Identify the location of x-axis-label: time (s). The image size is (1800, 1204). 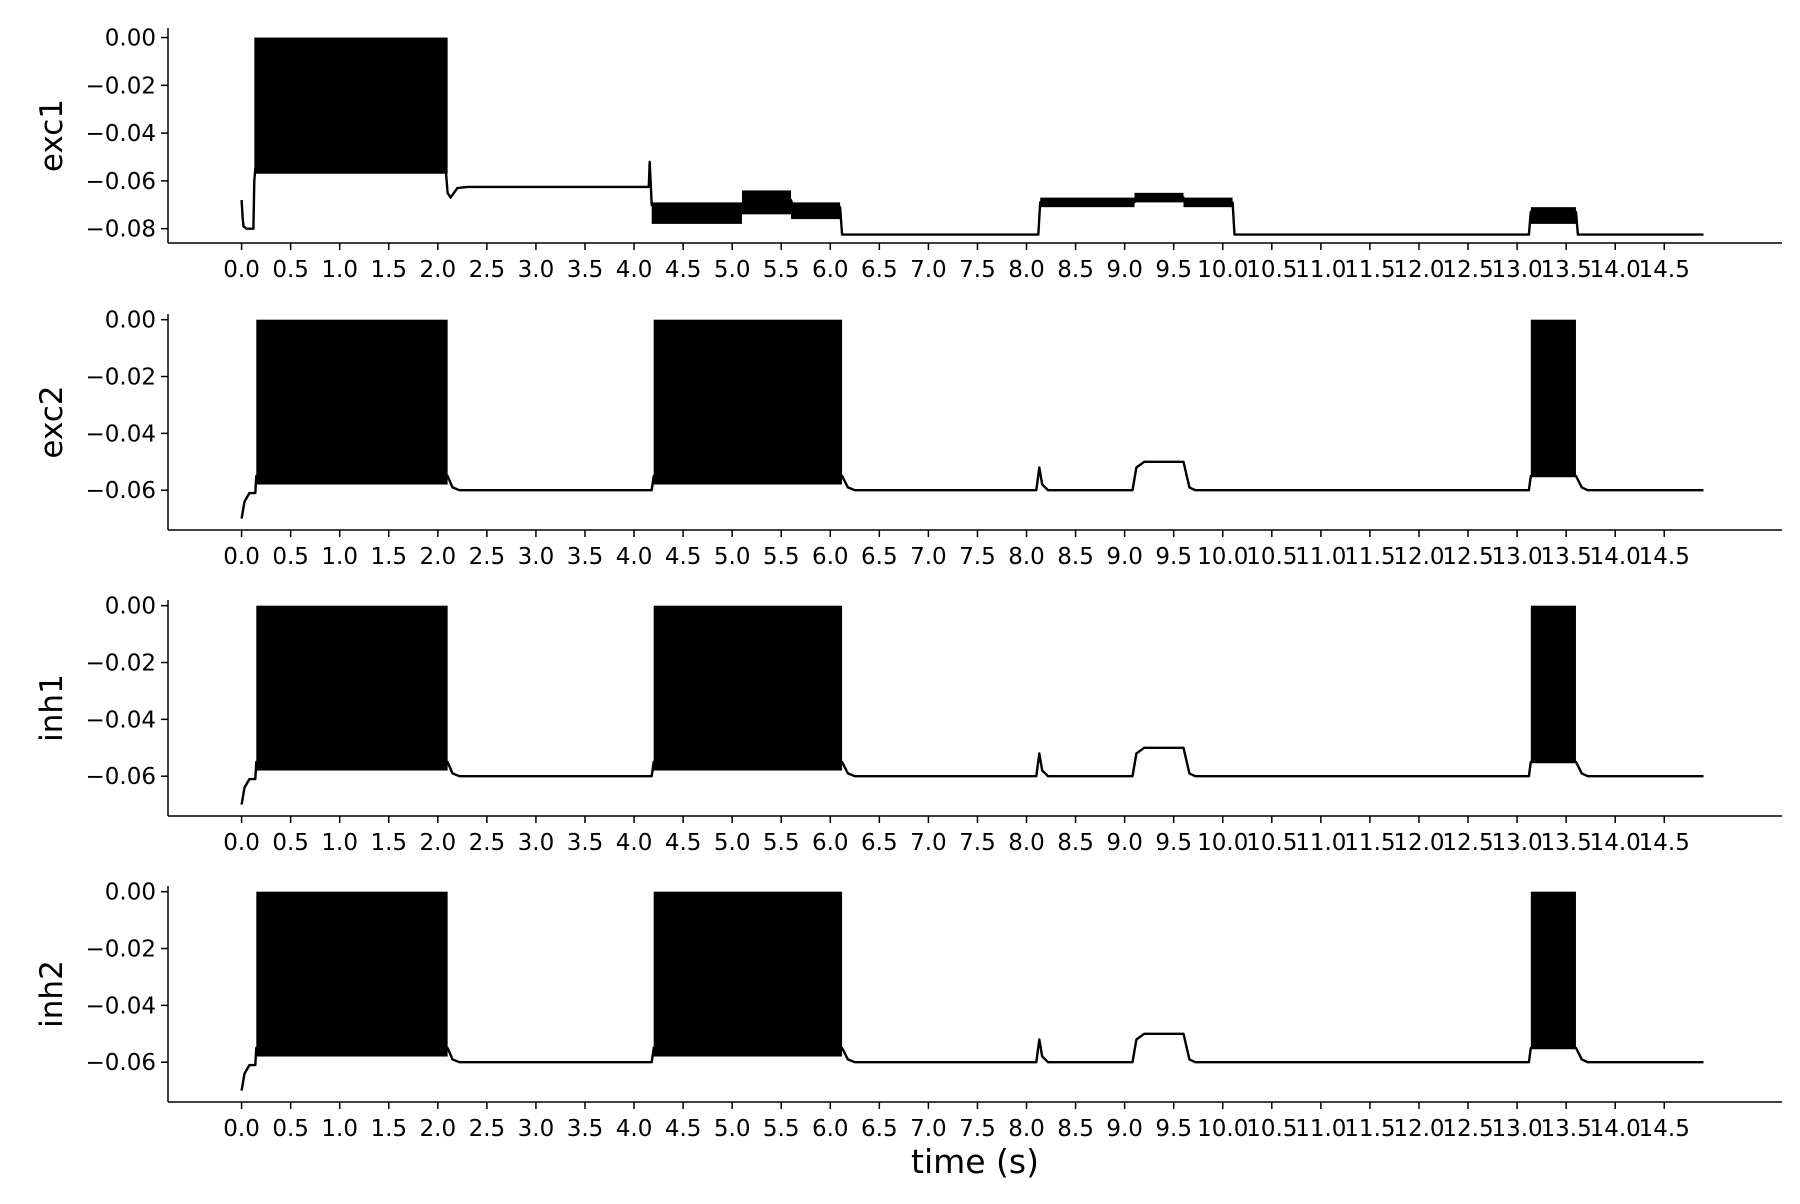
(975, 1161).